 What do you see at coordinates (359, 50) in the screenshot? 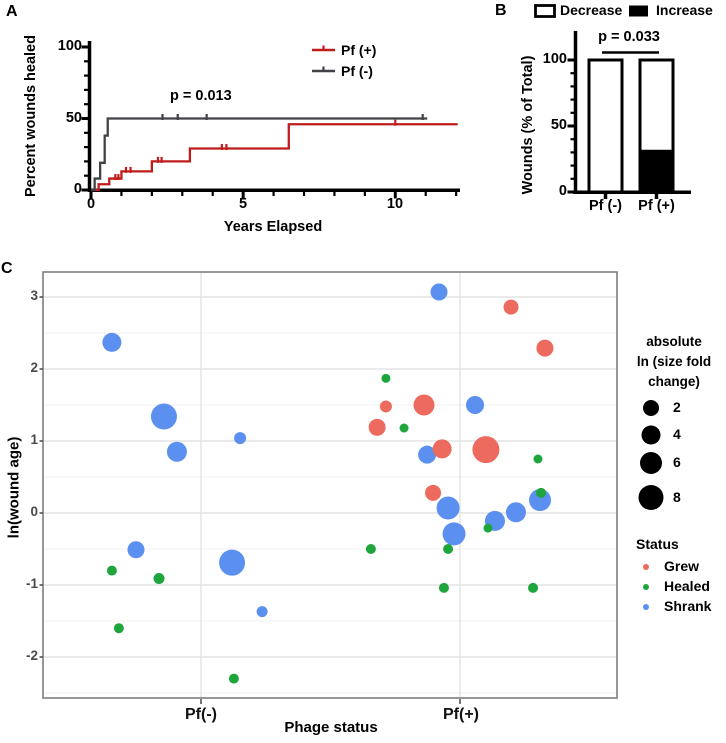
I see `panel-a-legend-pf-plus: Pf (+)` at bounding box center [359, 50].